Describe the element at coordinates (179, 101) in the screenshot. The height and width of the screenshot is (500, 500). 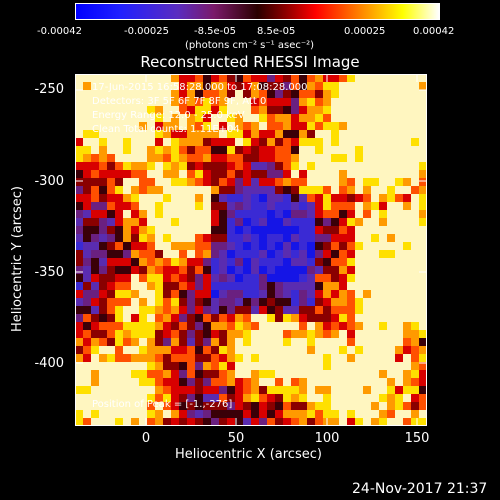
I see `overlay-detectors: Detectors: 3F 5F 6F 7F 8F 9F, Att 0` at that location.